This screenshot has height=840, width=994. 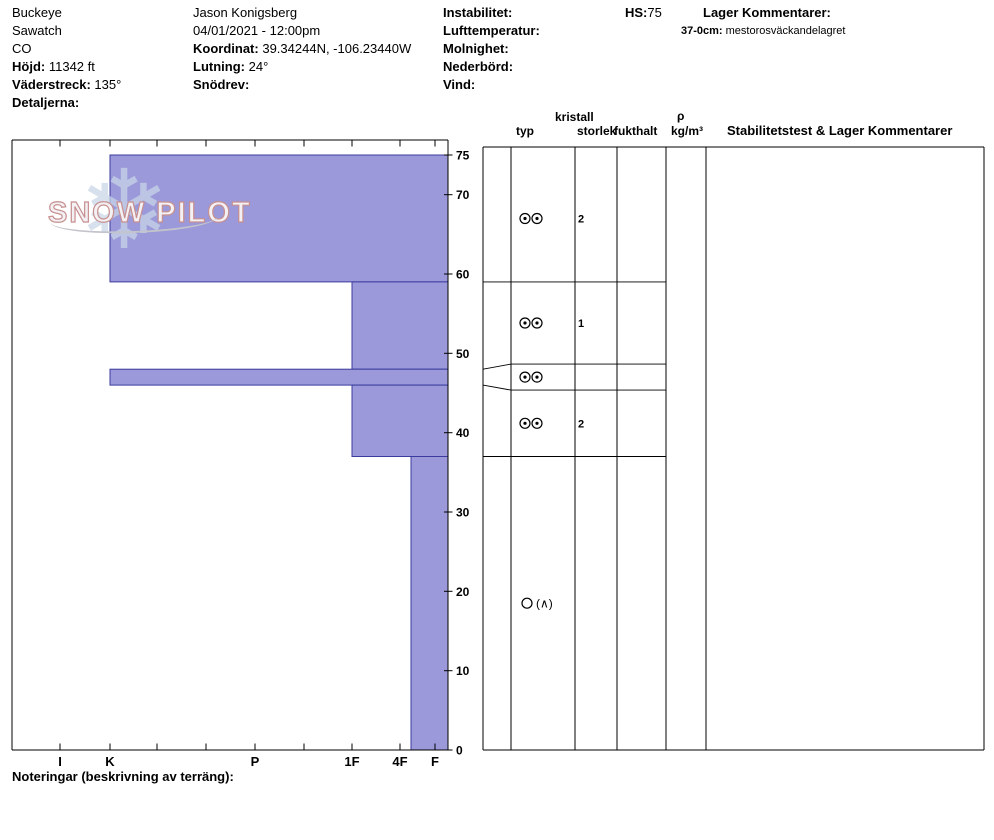 I want to click on layer-comment-entry: 37-0cm: mestorosväckandelagret, so click(x=763, y=31).